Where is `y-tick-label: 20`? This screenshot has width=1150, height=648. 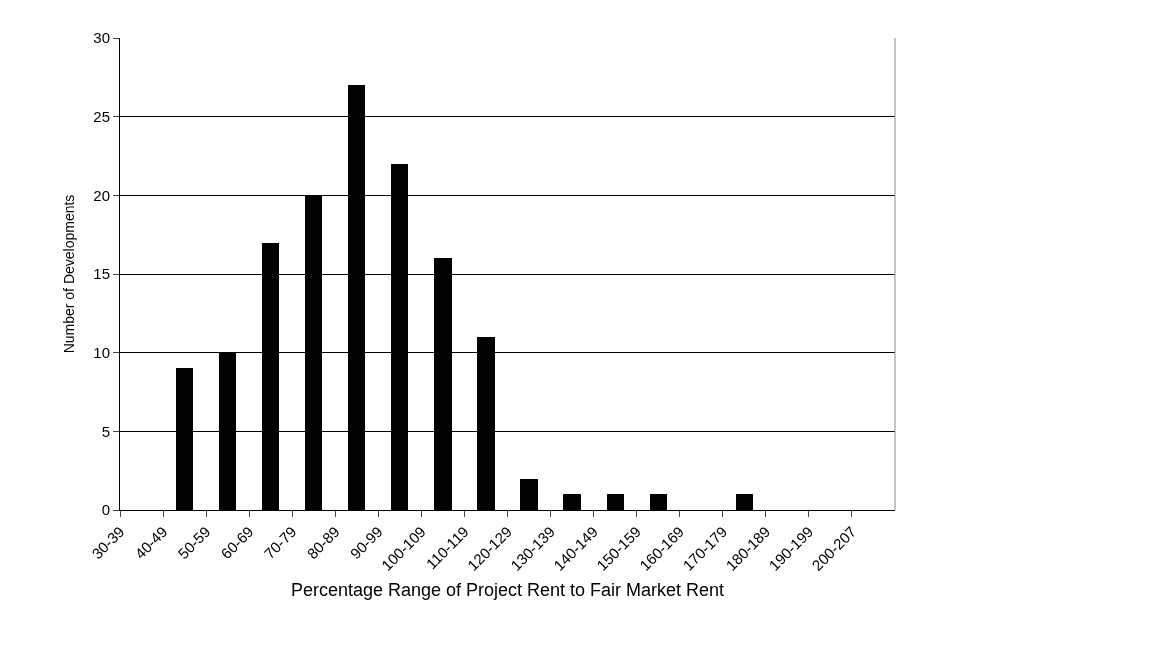
y-tick-label: 20 is located at coordinates (101, 195).